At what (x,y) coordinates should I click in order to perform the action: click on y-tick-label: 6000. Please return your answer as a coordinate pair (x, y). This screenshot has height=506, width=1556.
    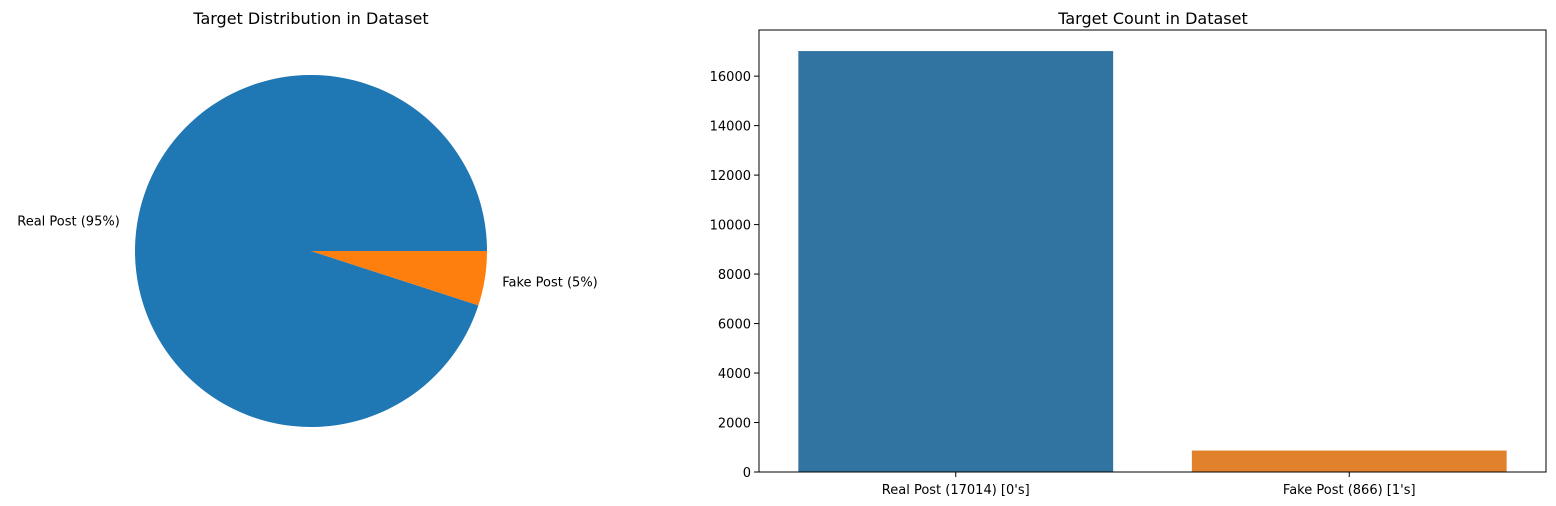
    Looking at the image, I should click on (734, 325).